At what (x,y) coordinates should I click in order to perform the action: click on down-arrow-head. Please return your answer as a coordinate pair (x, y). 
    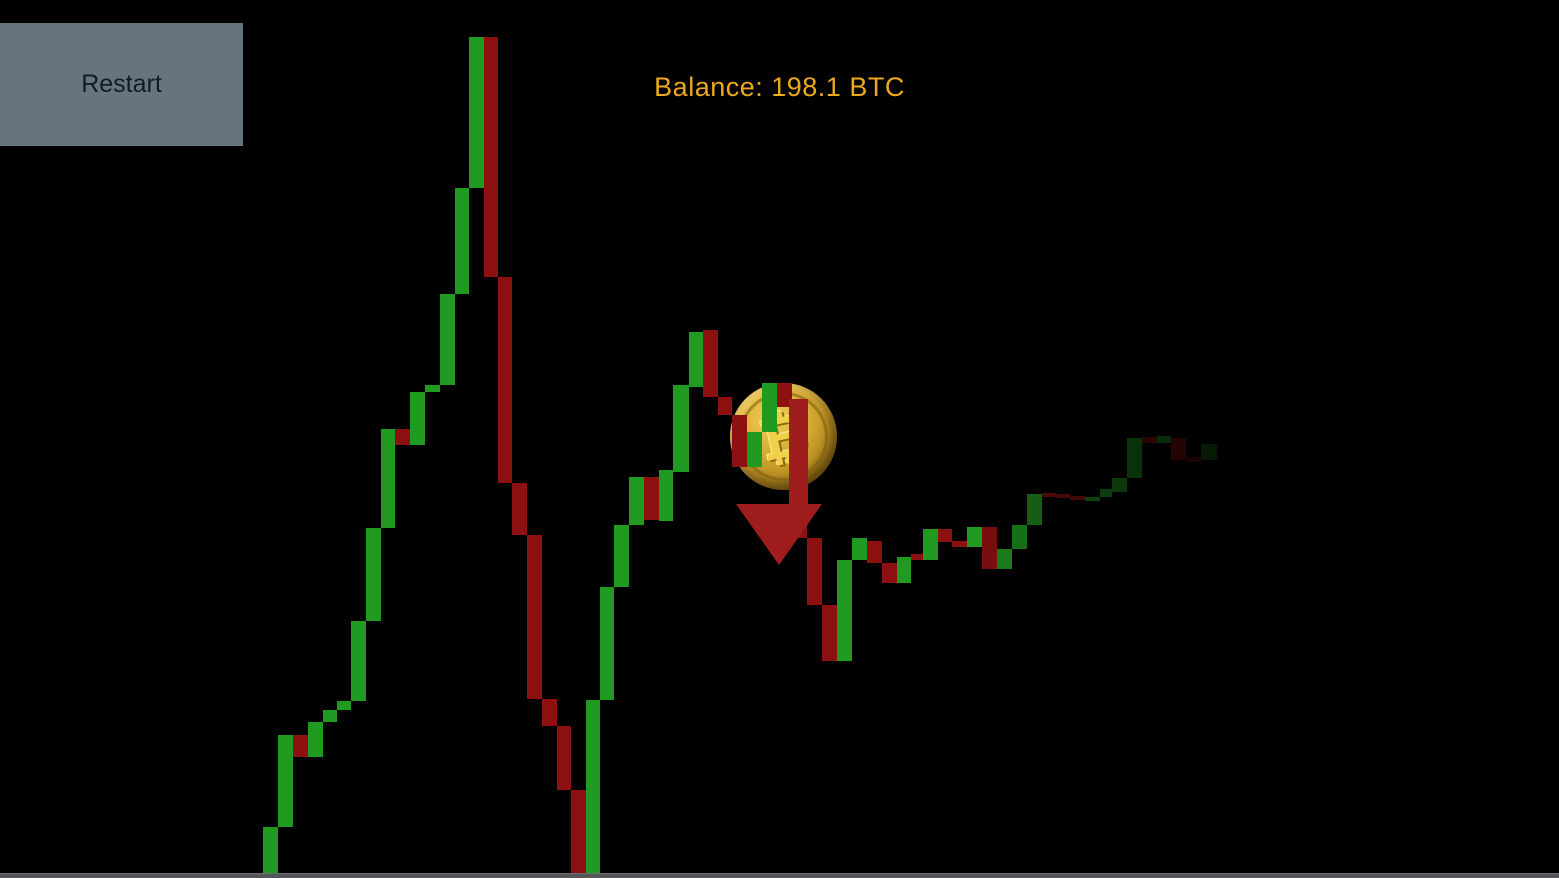
    Looking at the image, I should click on (779, 534).